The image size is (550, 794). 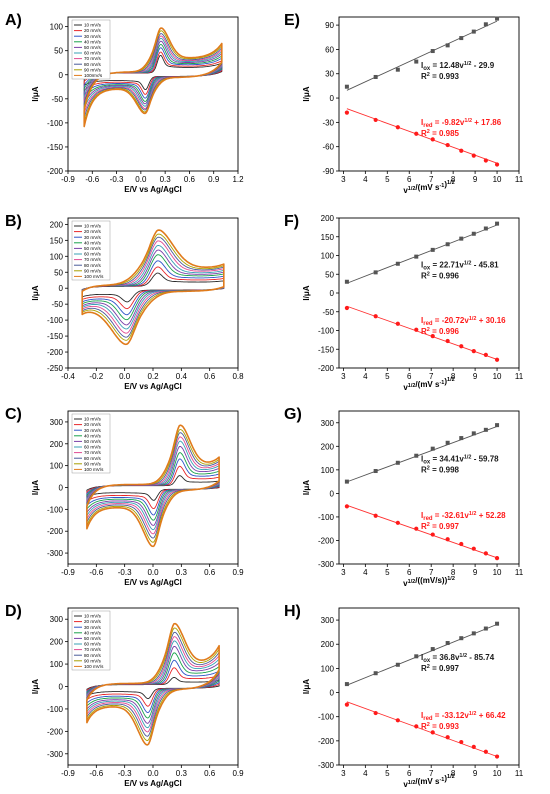 What do you see at coordinates (13, 611) in the screenshot?
I see `panel-label: D)` at bounding box center [13, 611].